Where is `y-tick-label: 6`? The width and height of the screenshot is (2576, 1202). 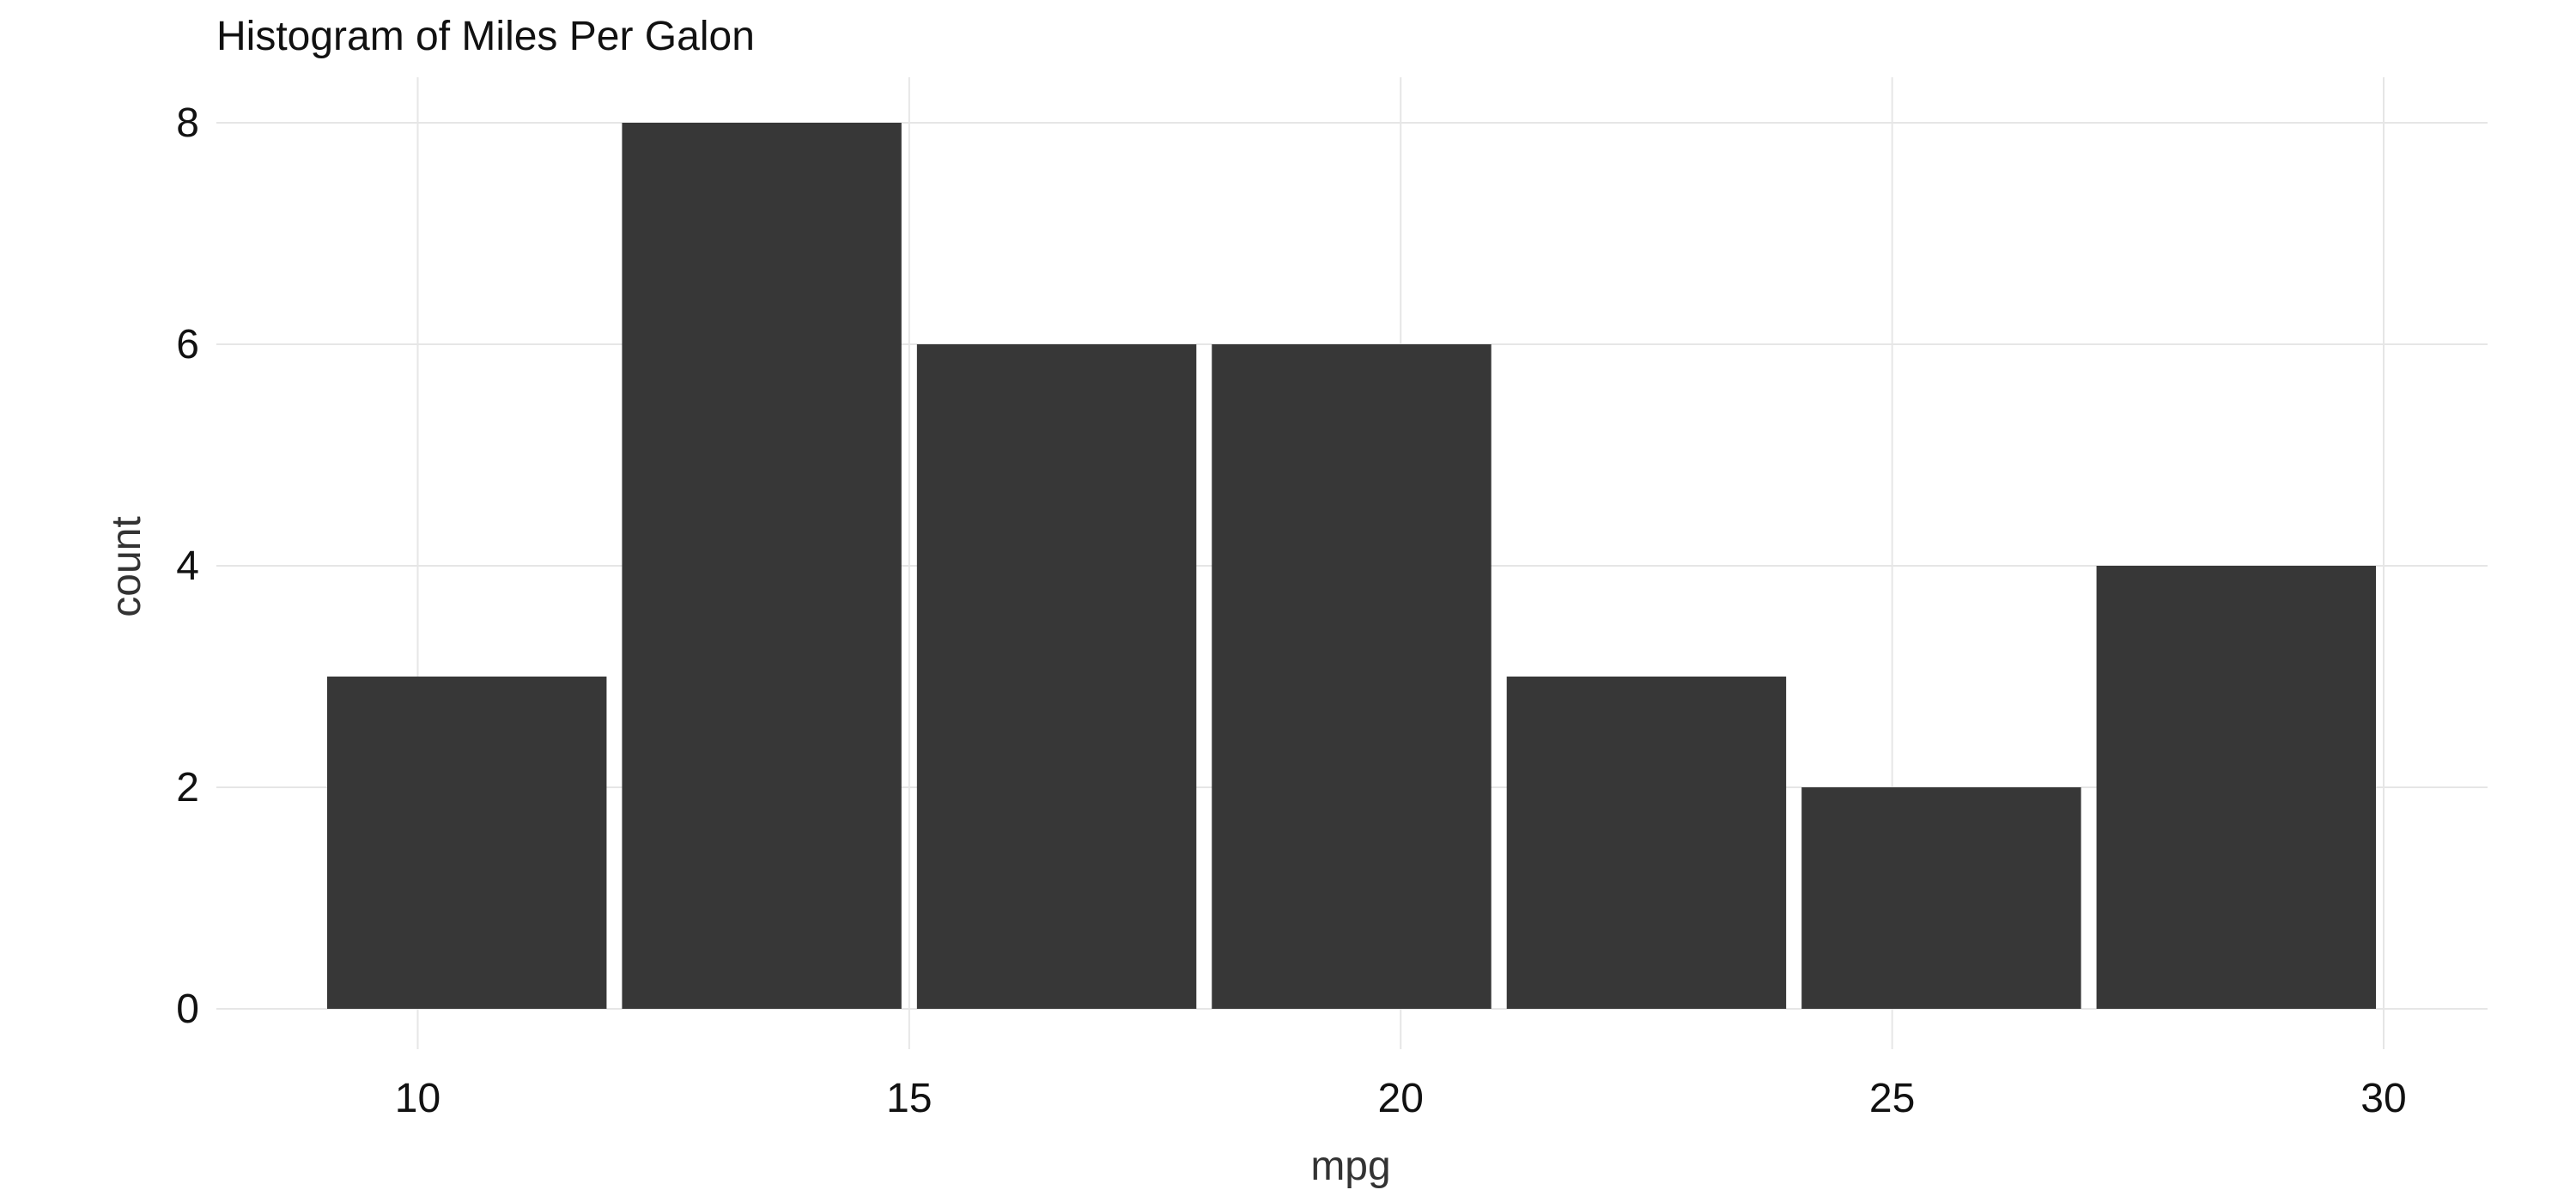 y-tick-label: 6 is located at coordinates (187, 344).